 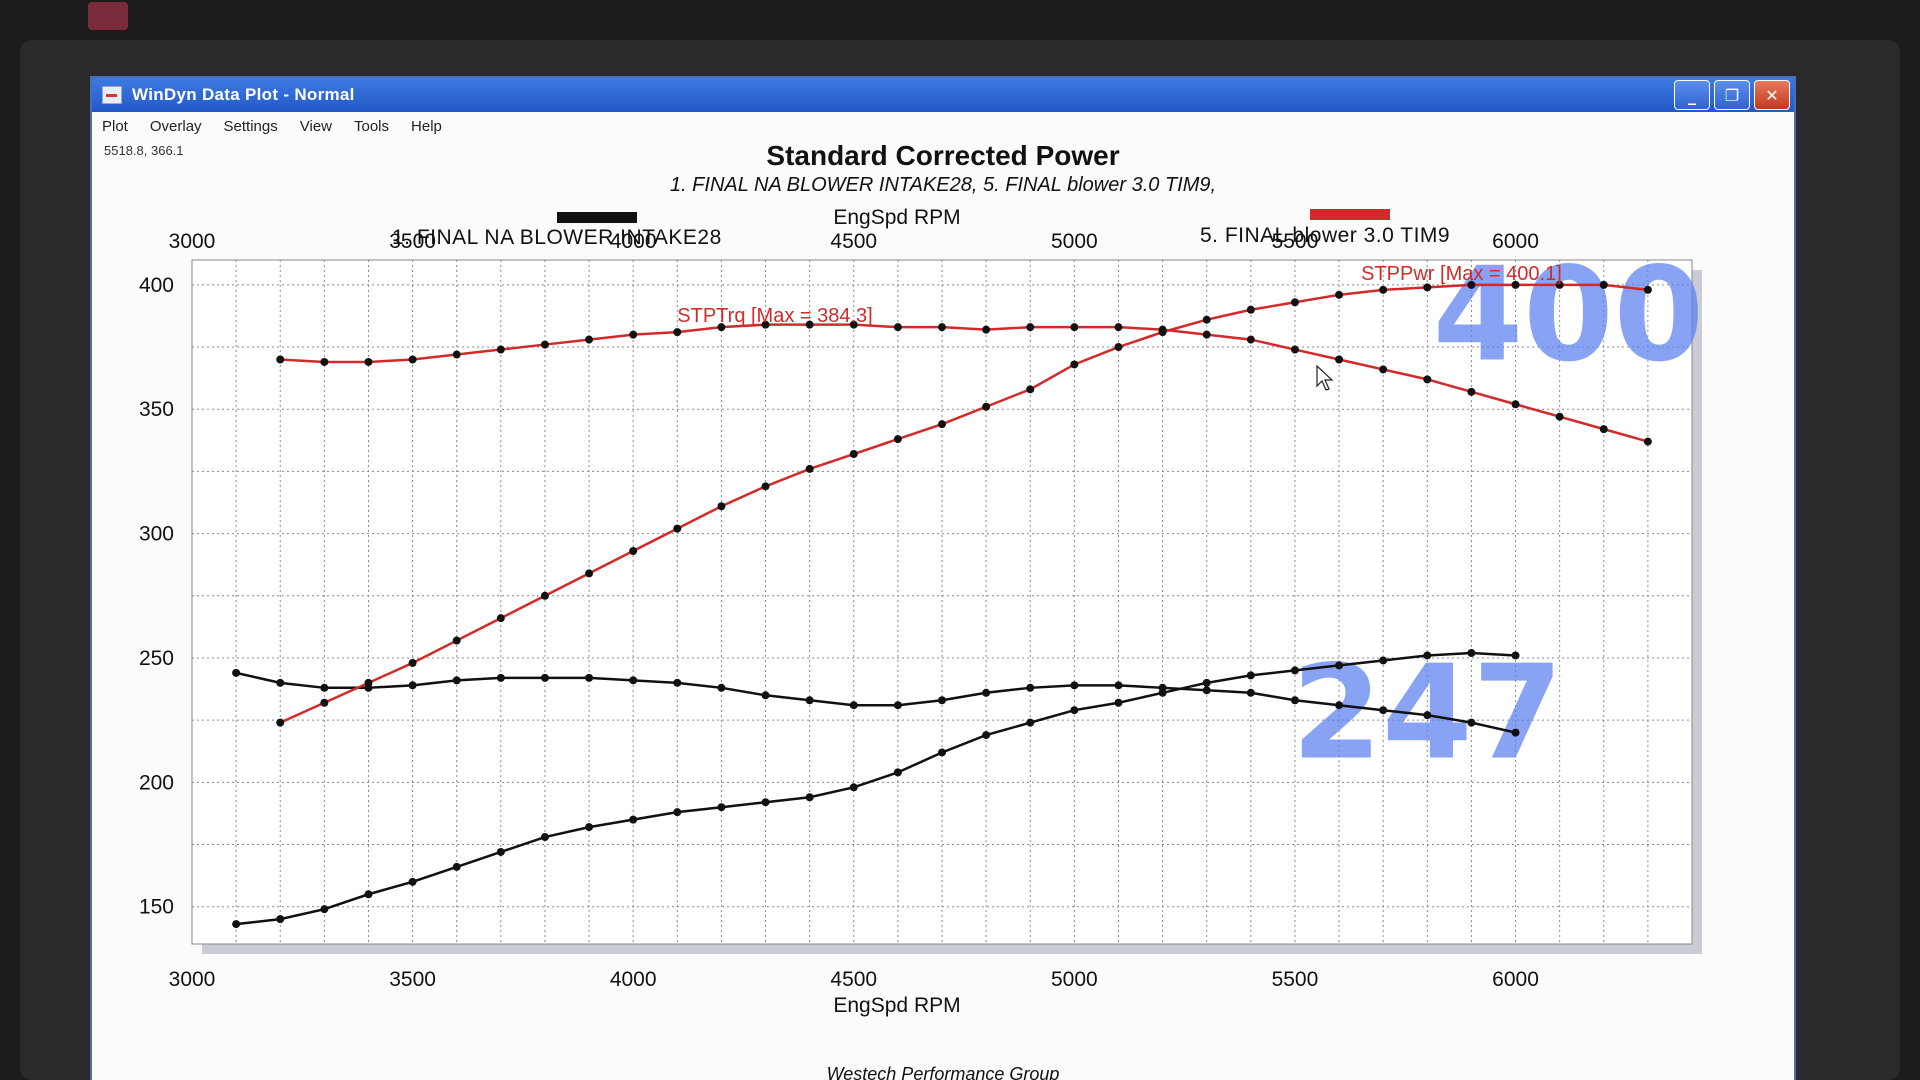 What do you see at coordinates (1325, 235) in the screenshot?
I see `legend-label-run5: 5. FINAL blower 3.0 TIM9` at bounding box center [1325, 235].